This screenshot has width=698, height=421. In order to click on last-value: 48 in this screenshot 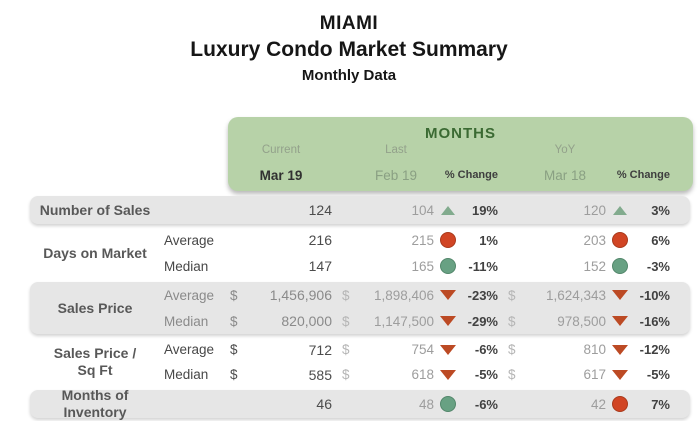, I will do `click(426, 404)`.